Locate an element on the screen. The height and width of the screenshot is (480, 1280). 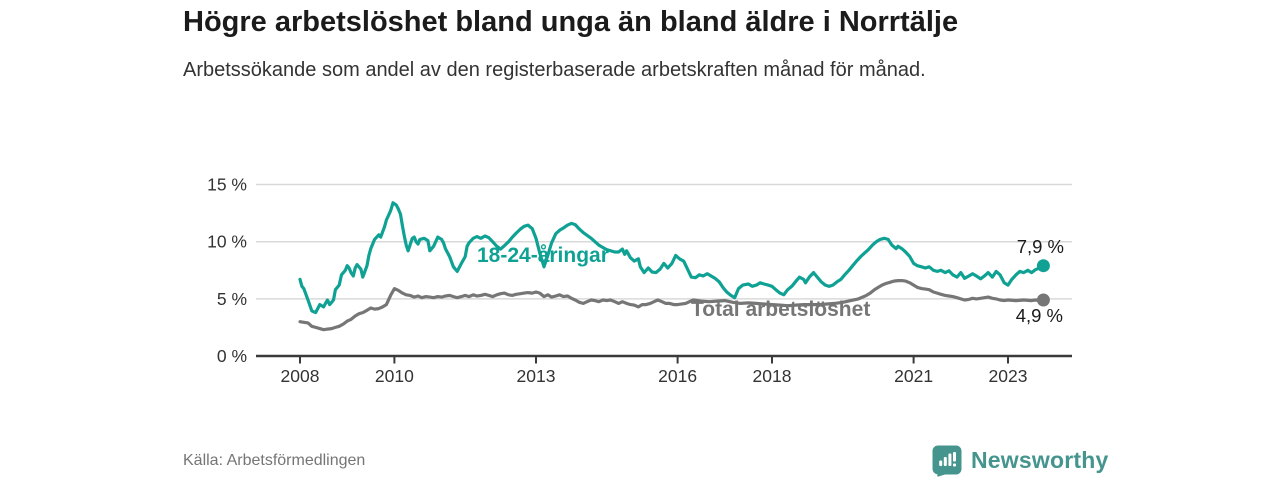
logo-bubble is located at coordinates (947, 461).